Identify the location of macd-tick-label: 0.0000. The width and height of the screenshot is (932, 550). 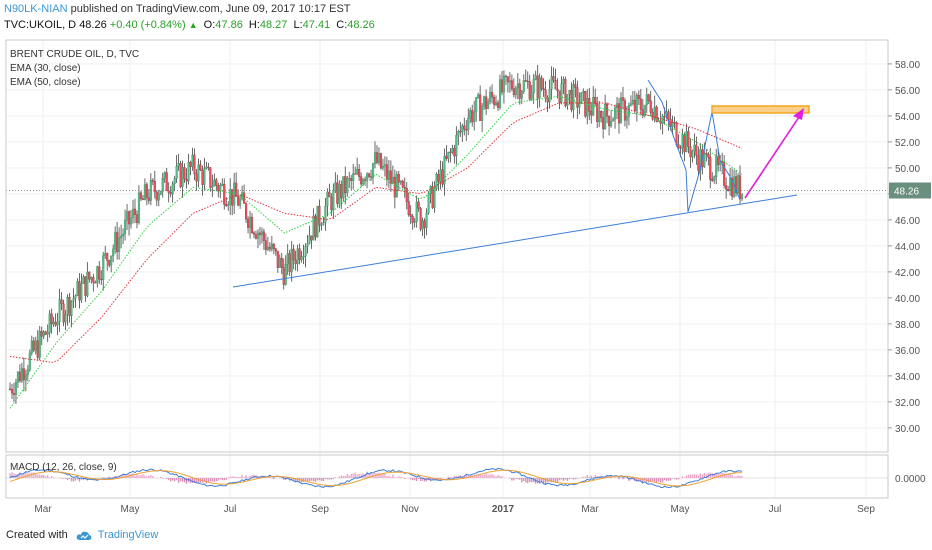
(910, 479).